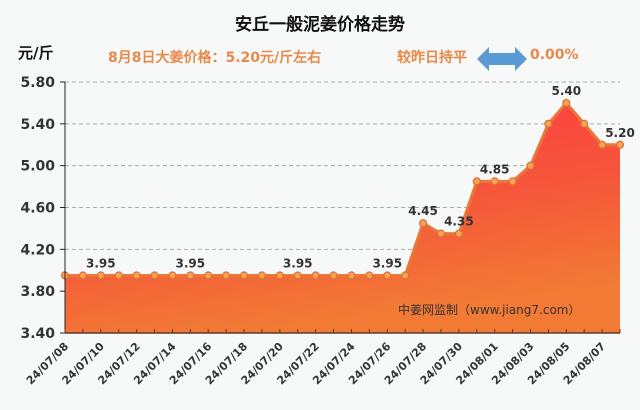  I want to click on y-axis-unit: 元/斤, so click(36, 53).